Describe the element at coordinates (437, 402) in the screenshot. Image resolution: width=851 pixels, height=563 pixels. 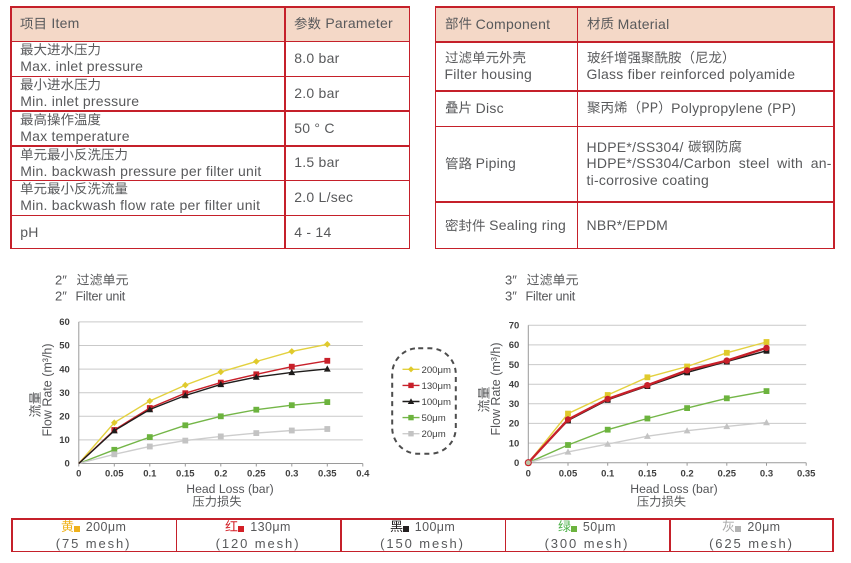
I see `svg-text: 100μm` at that location.